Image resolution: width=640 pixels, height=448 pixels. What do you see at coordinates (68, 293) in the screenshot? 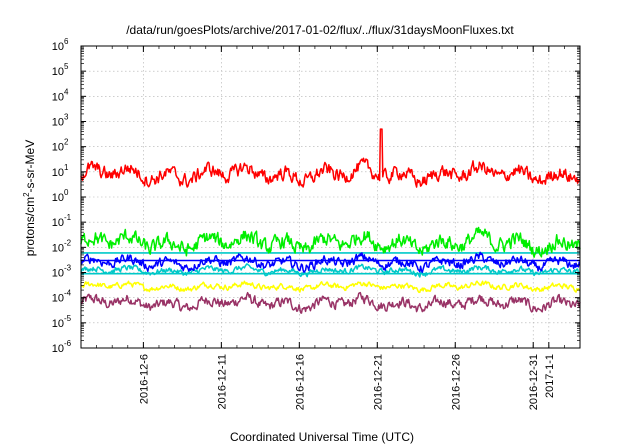
I see `y-tick-exponent: -4` at bounding box center [68, 293].